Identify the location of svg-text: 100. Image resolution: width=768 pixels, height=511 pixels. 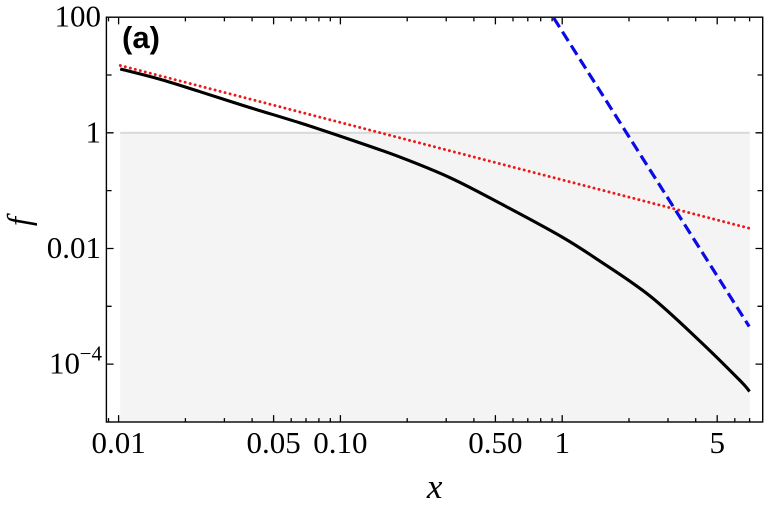
(78, 17).